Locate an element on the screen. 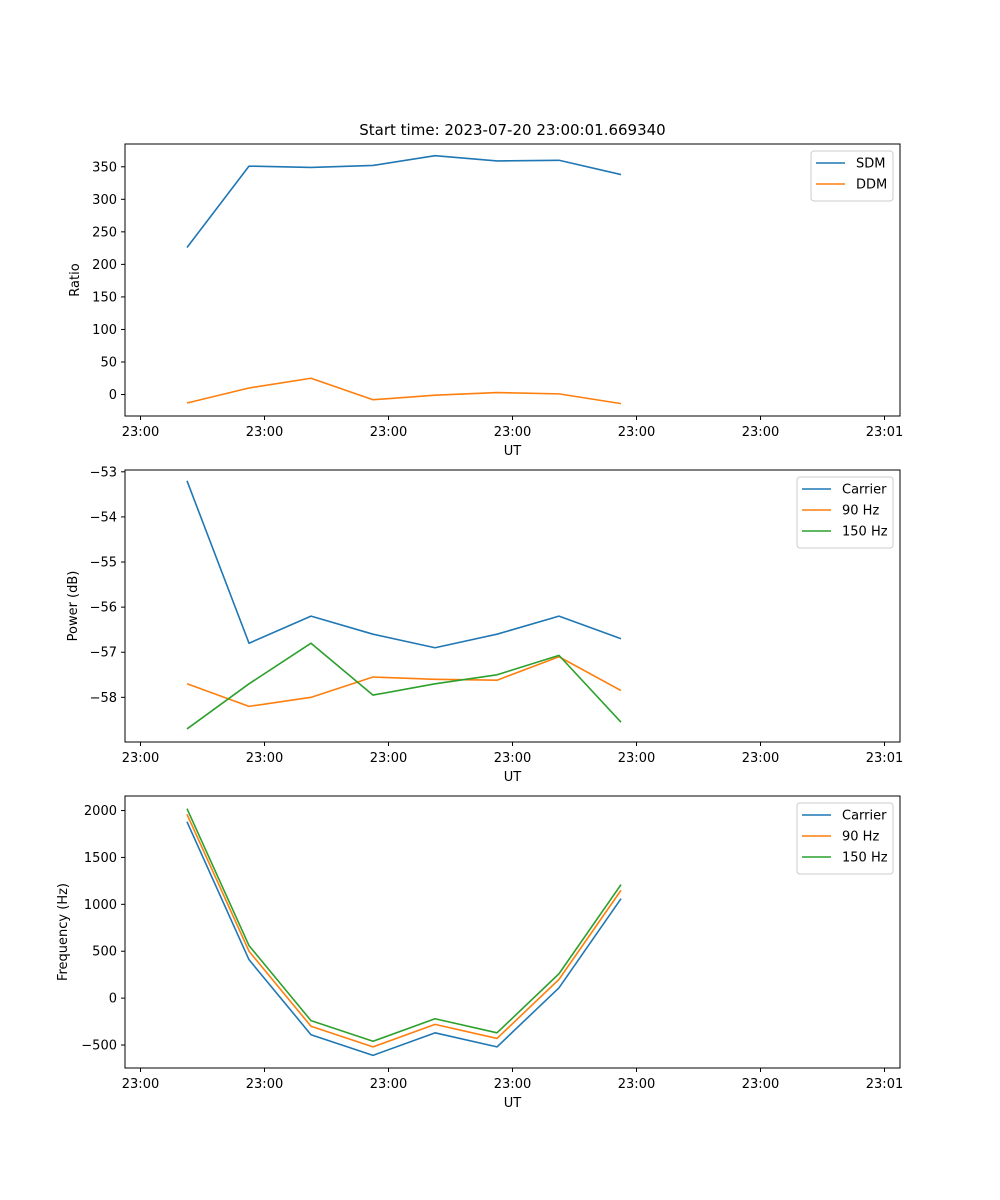 The image size is (1000, 1200). y-axis-label: Power (dB) is located at coordinates (73, 606).